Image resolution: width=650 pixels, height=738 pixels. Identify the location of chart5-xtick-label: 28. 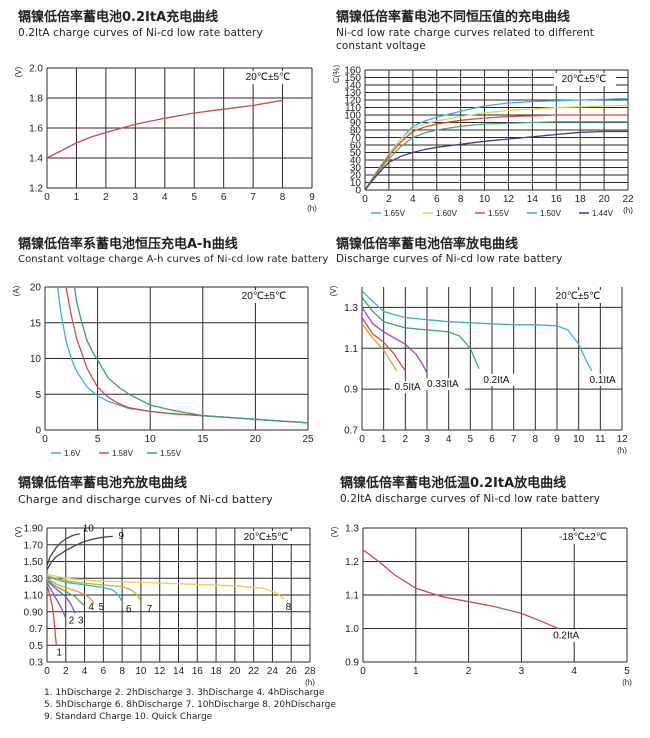
(310, 671).